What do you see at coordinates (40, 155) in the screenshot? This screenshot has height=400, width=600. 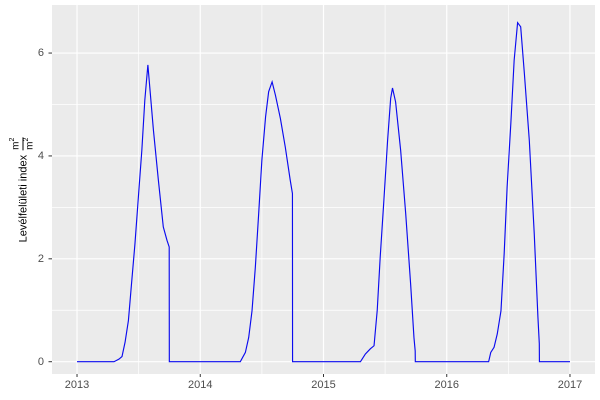 I see `y-tick-label: 4` at bounding box center [40, 155].